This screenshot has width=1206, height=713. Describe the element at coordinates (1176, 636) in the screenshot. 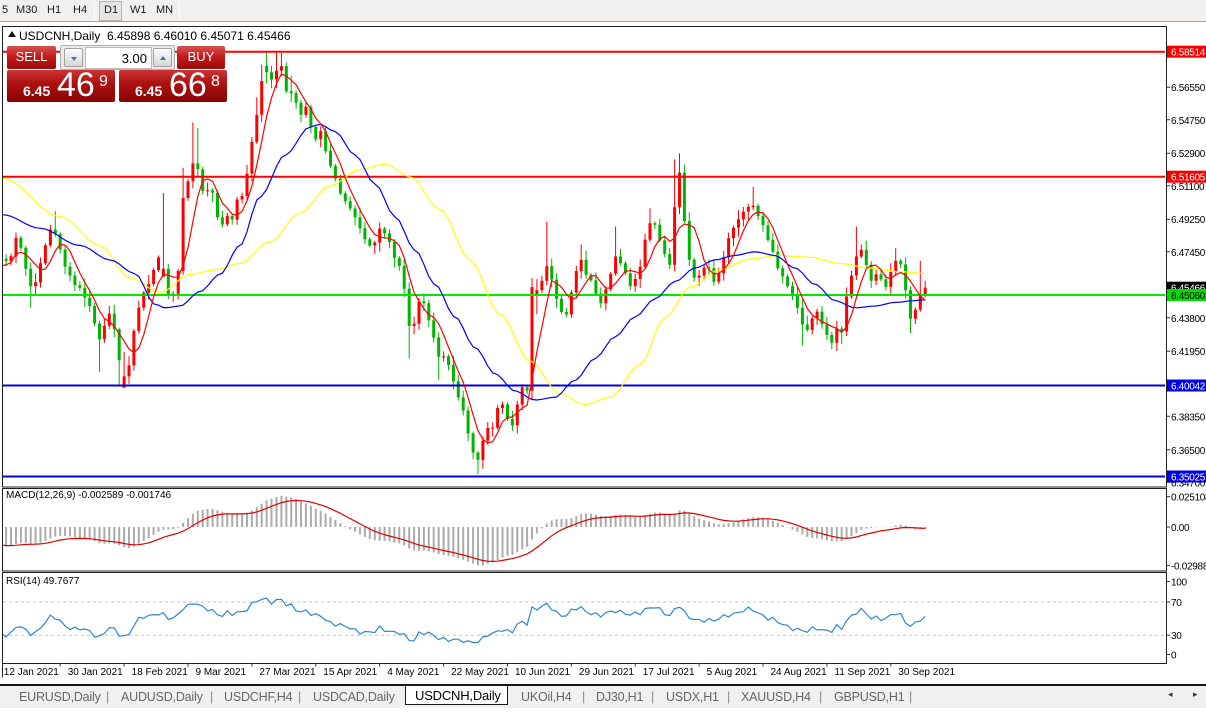

I see `svg-text: 30` at that location.